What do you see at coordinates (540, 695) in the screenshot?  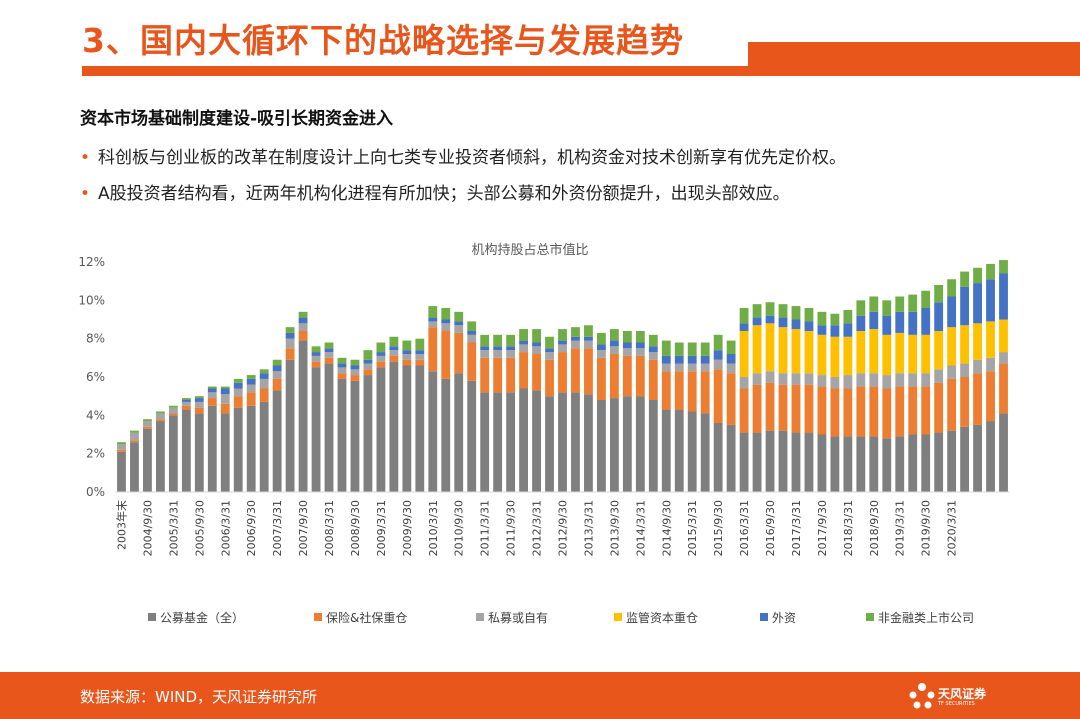 I see `footer-bar: 数据来源：WIND，天风证券研究所 天风证券 TF SECURITIES` at bounding box center [540, 695].